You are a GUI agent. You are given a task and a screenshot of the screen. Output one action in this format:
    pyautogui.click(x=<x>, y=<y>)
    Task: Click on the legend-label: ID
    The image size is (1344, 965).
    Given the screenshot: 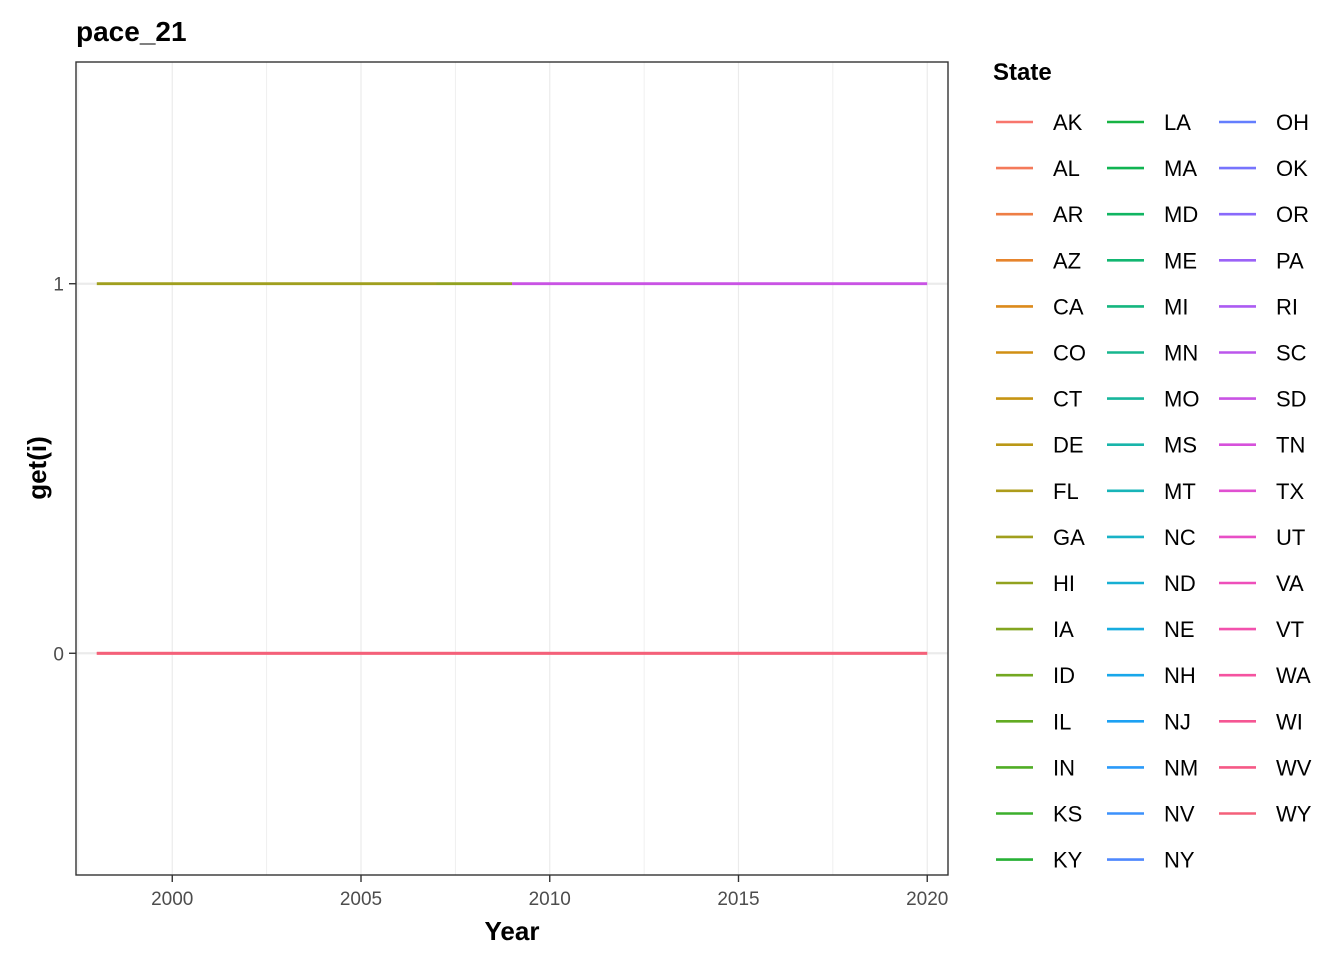 What is the action you would take?
    pyautogui.click(x=1064, y=675)
    